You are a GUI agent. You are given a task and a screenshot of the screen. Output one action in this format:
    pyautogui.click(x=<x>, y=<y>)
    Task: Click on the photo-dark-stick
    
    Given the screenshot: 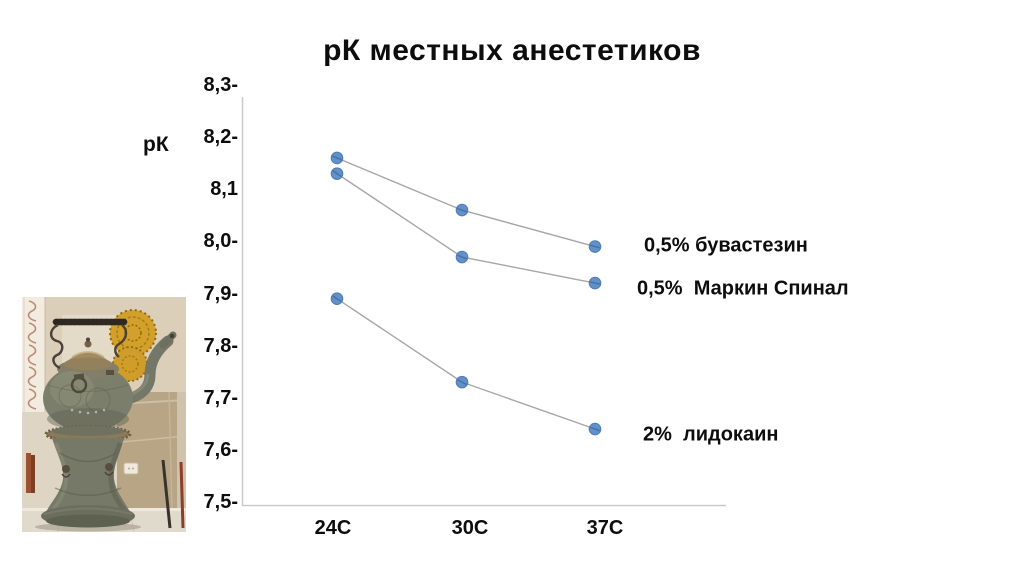 What is the action you would take?
    pyautogui.click(x=166, y=494)
    